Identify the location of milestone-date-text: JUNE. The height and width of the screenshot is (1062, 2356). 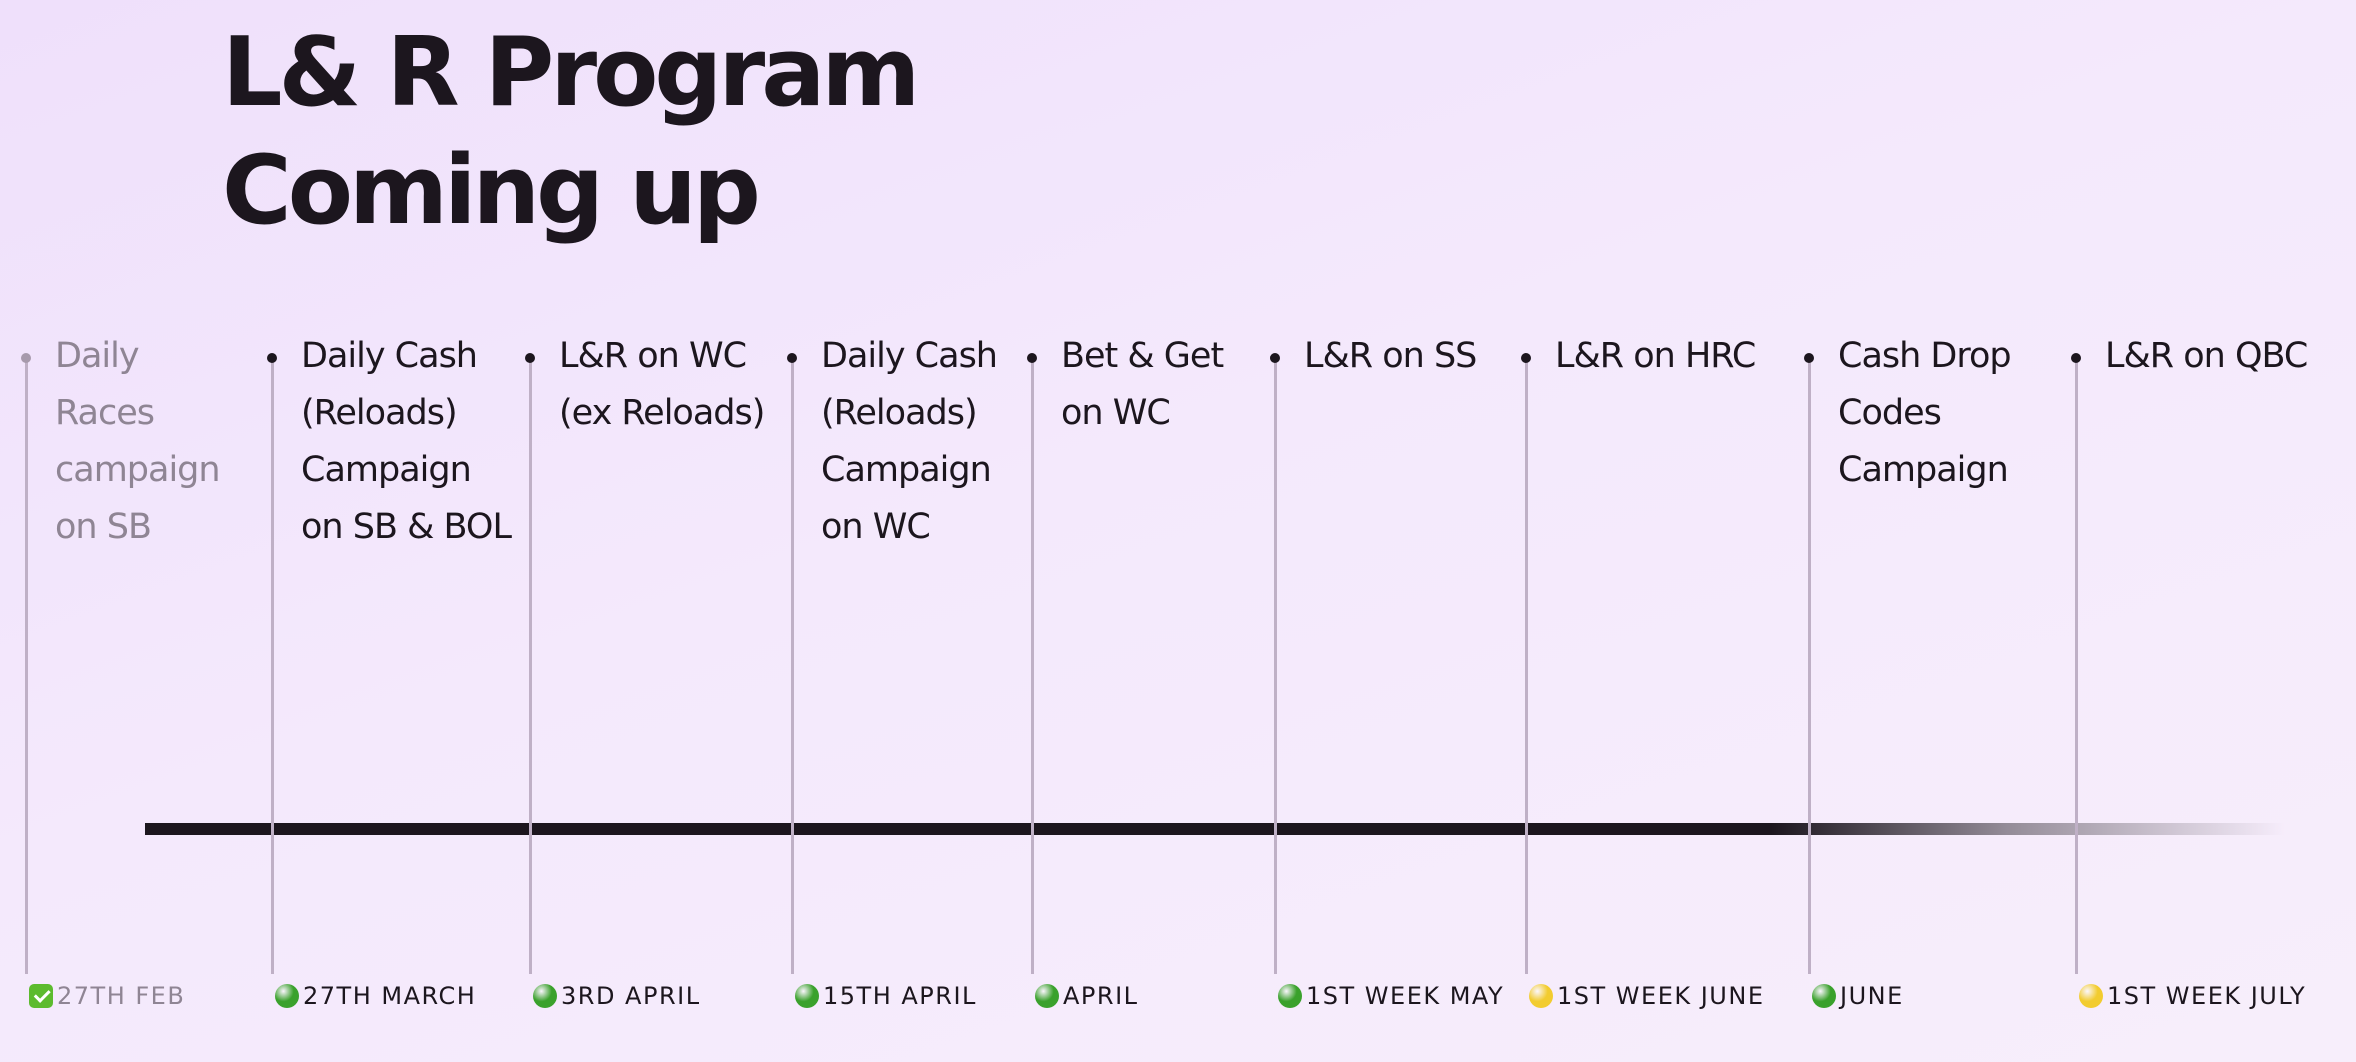
(1872, 996).